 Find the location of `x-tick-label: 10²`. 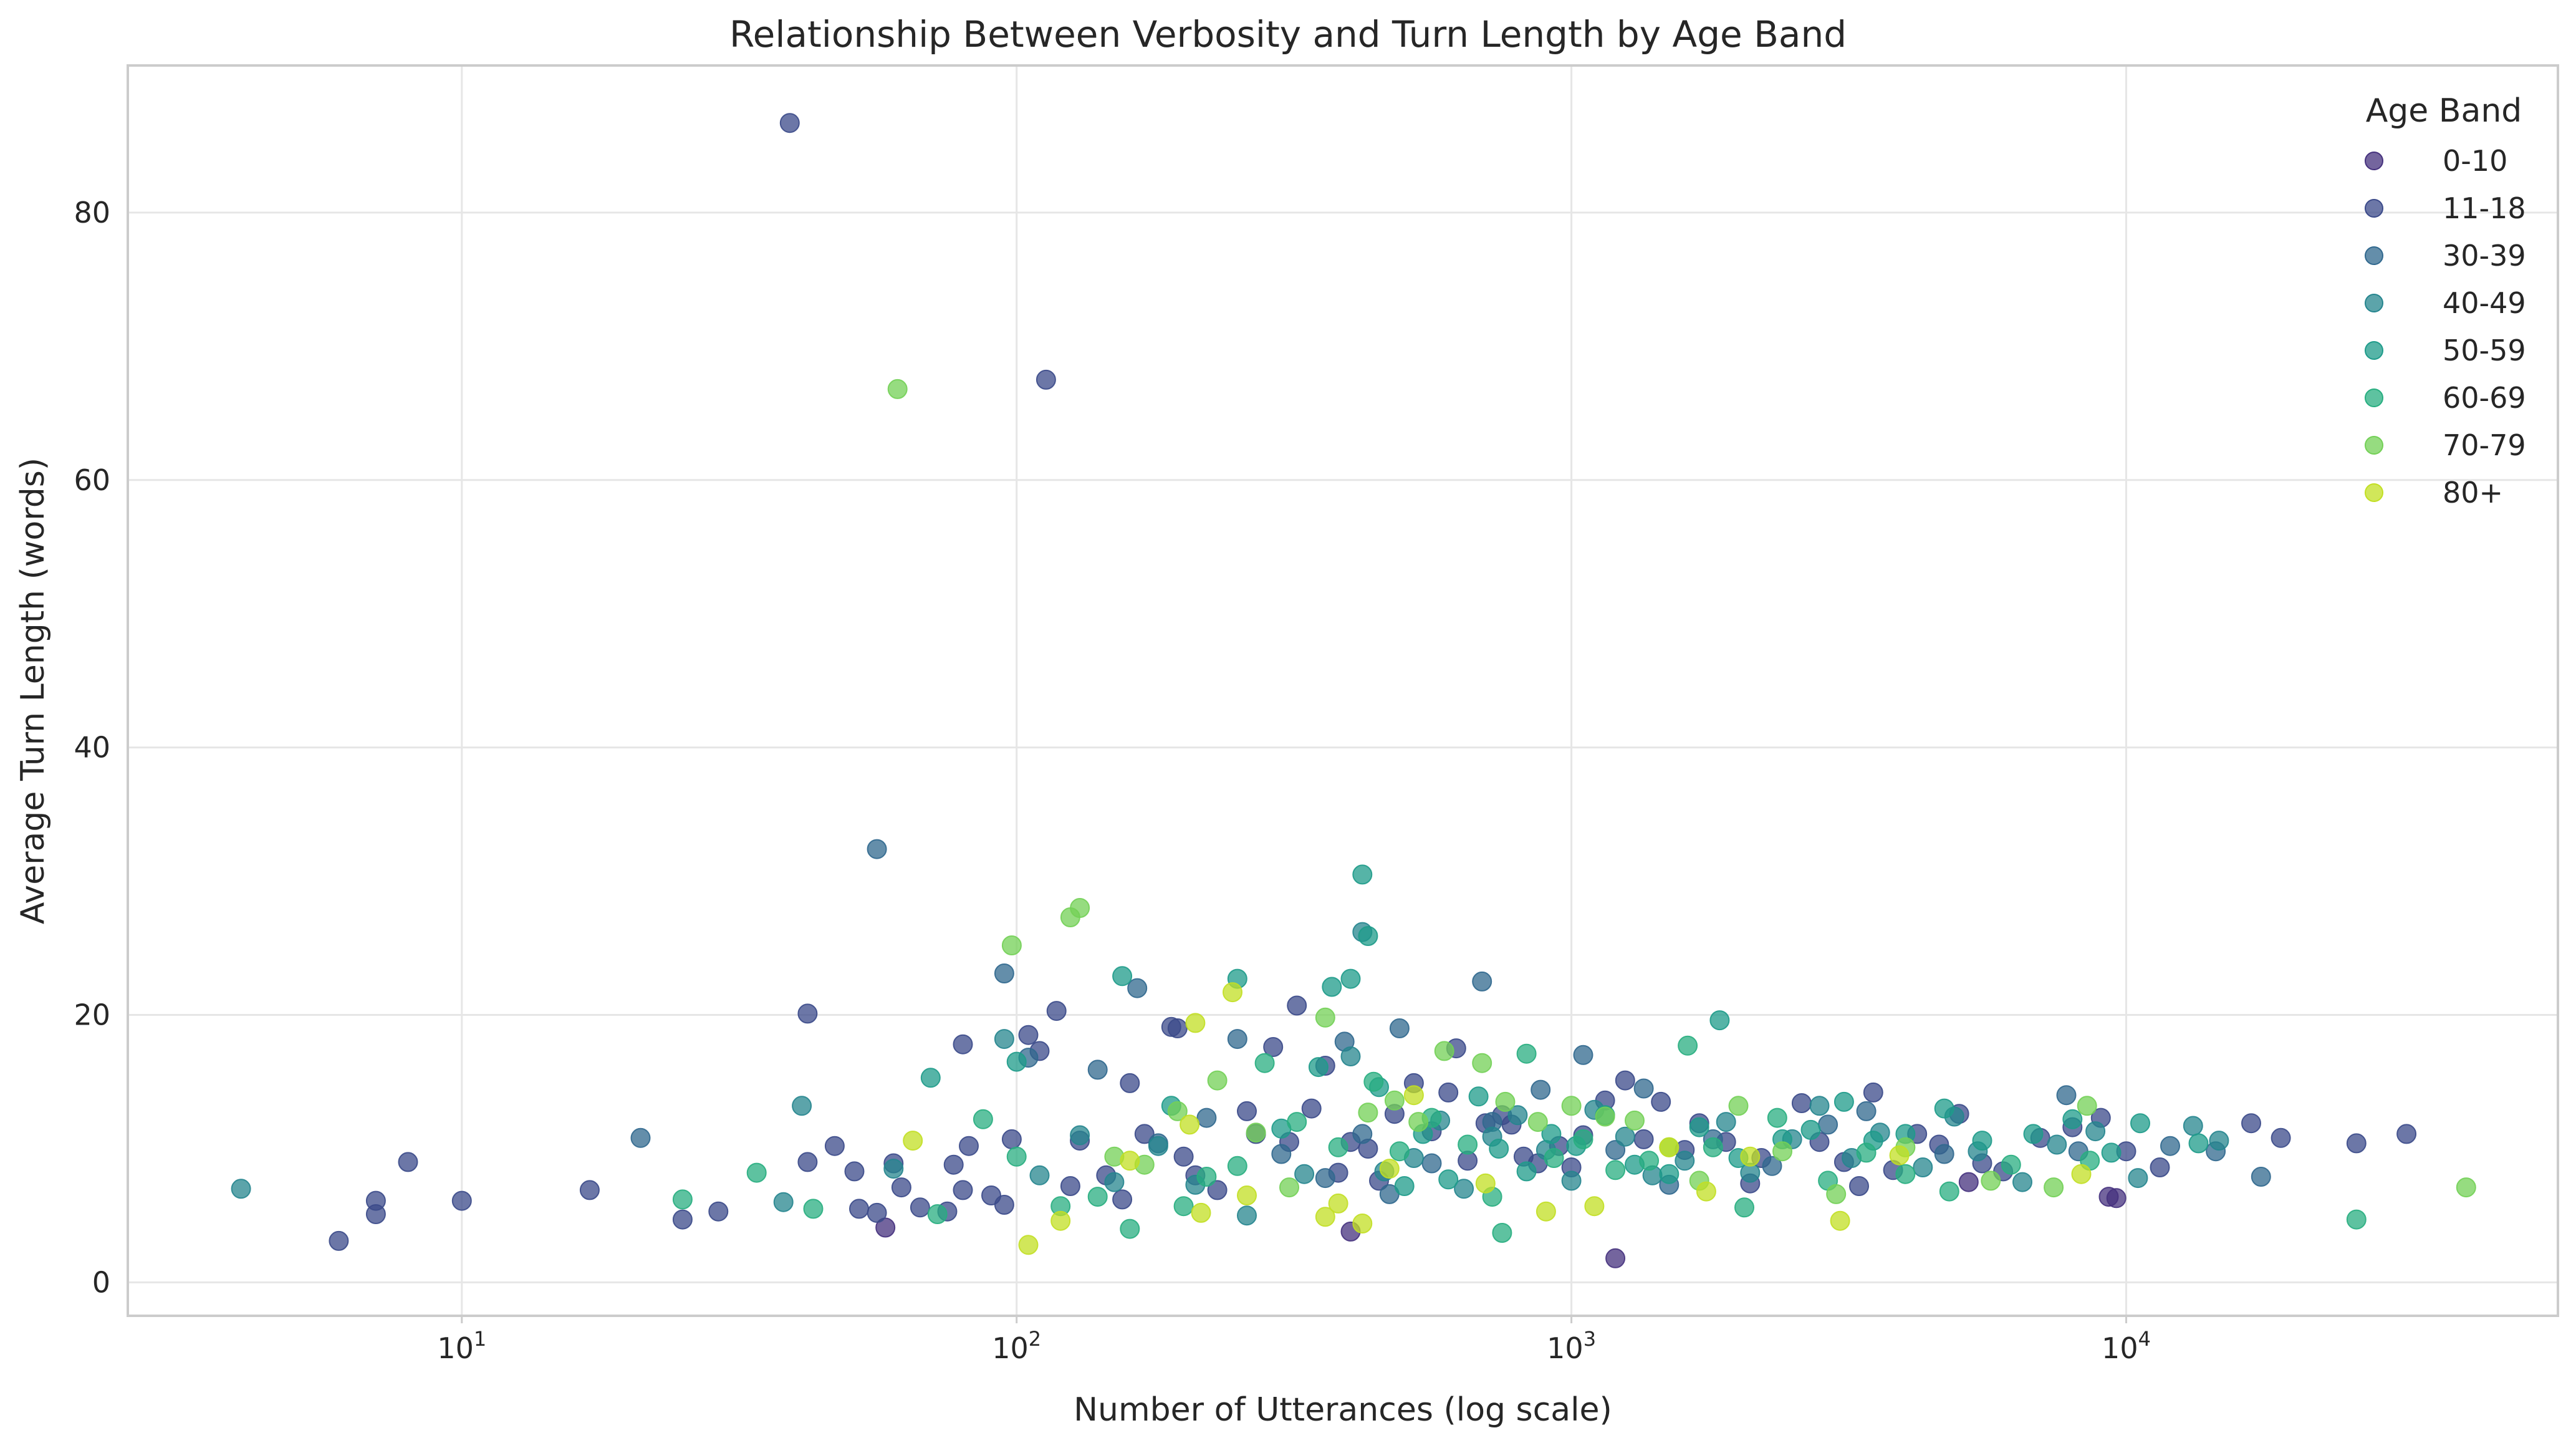

x-tick-label: 10² is located at coordinates (1016, 1346).